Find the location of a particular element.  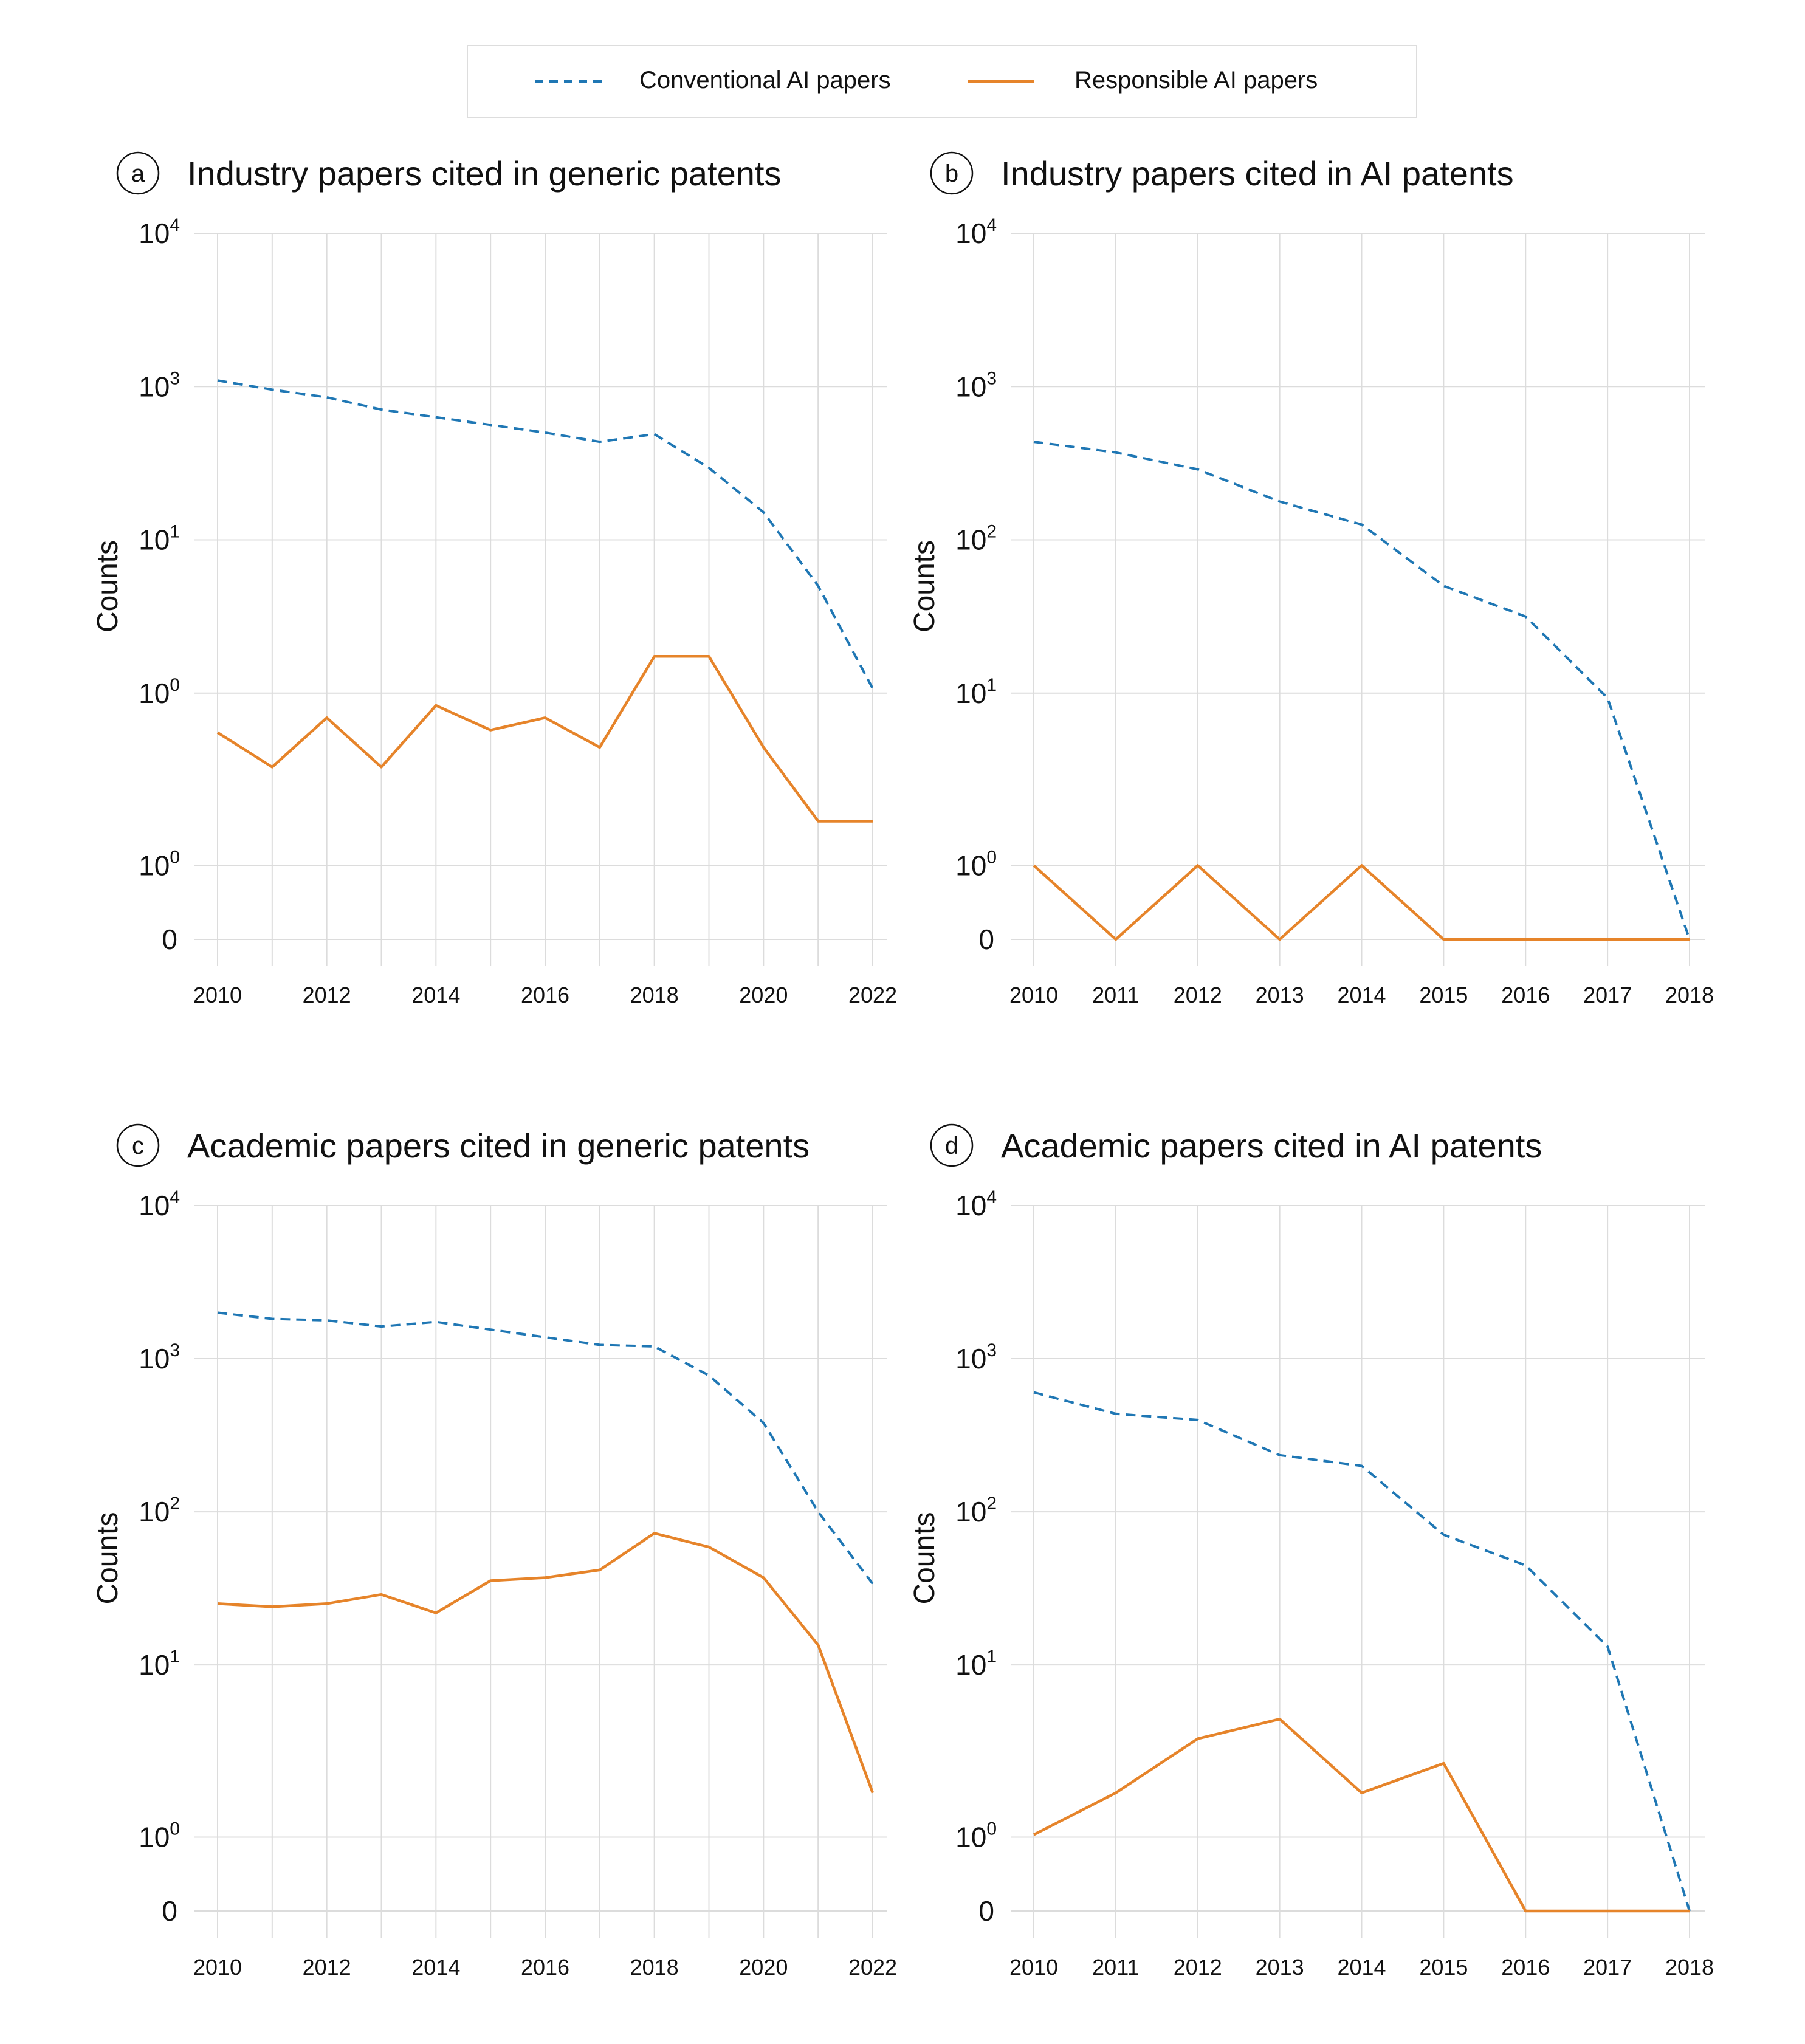

panel-a-xtick-label: 2012 is located at coordinates (327, 995).